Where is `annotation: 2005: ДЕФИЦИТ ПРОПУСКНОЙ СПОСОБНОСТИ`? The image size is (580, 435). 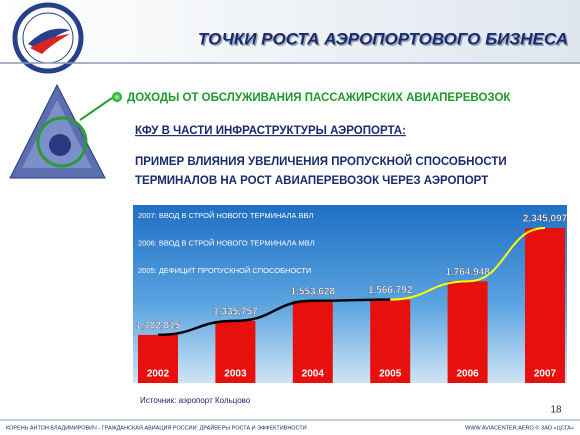
annotation: 2005: ДЕФИЦИТ ПРОПУСКНОЙ СПОСОБНОСТИ is located at coordinates (224, 270).